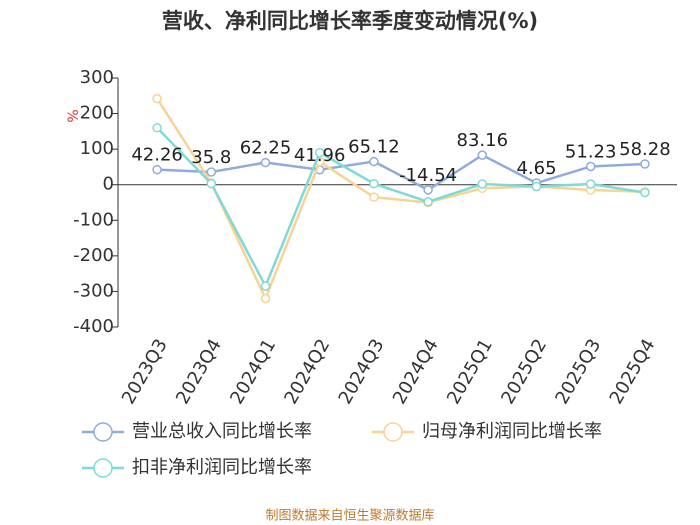 Image resolution: width=700 pixels, height=525 pixels. What do you see at coordinates (145, 372) in the screenshot?
I see `x-tick-label: 2023Q3` at bounding box center [145, 372].